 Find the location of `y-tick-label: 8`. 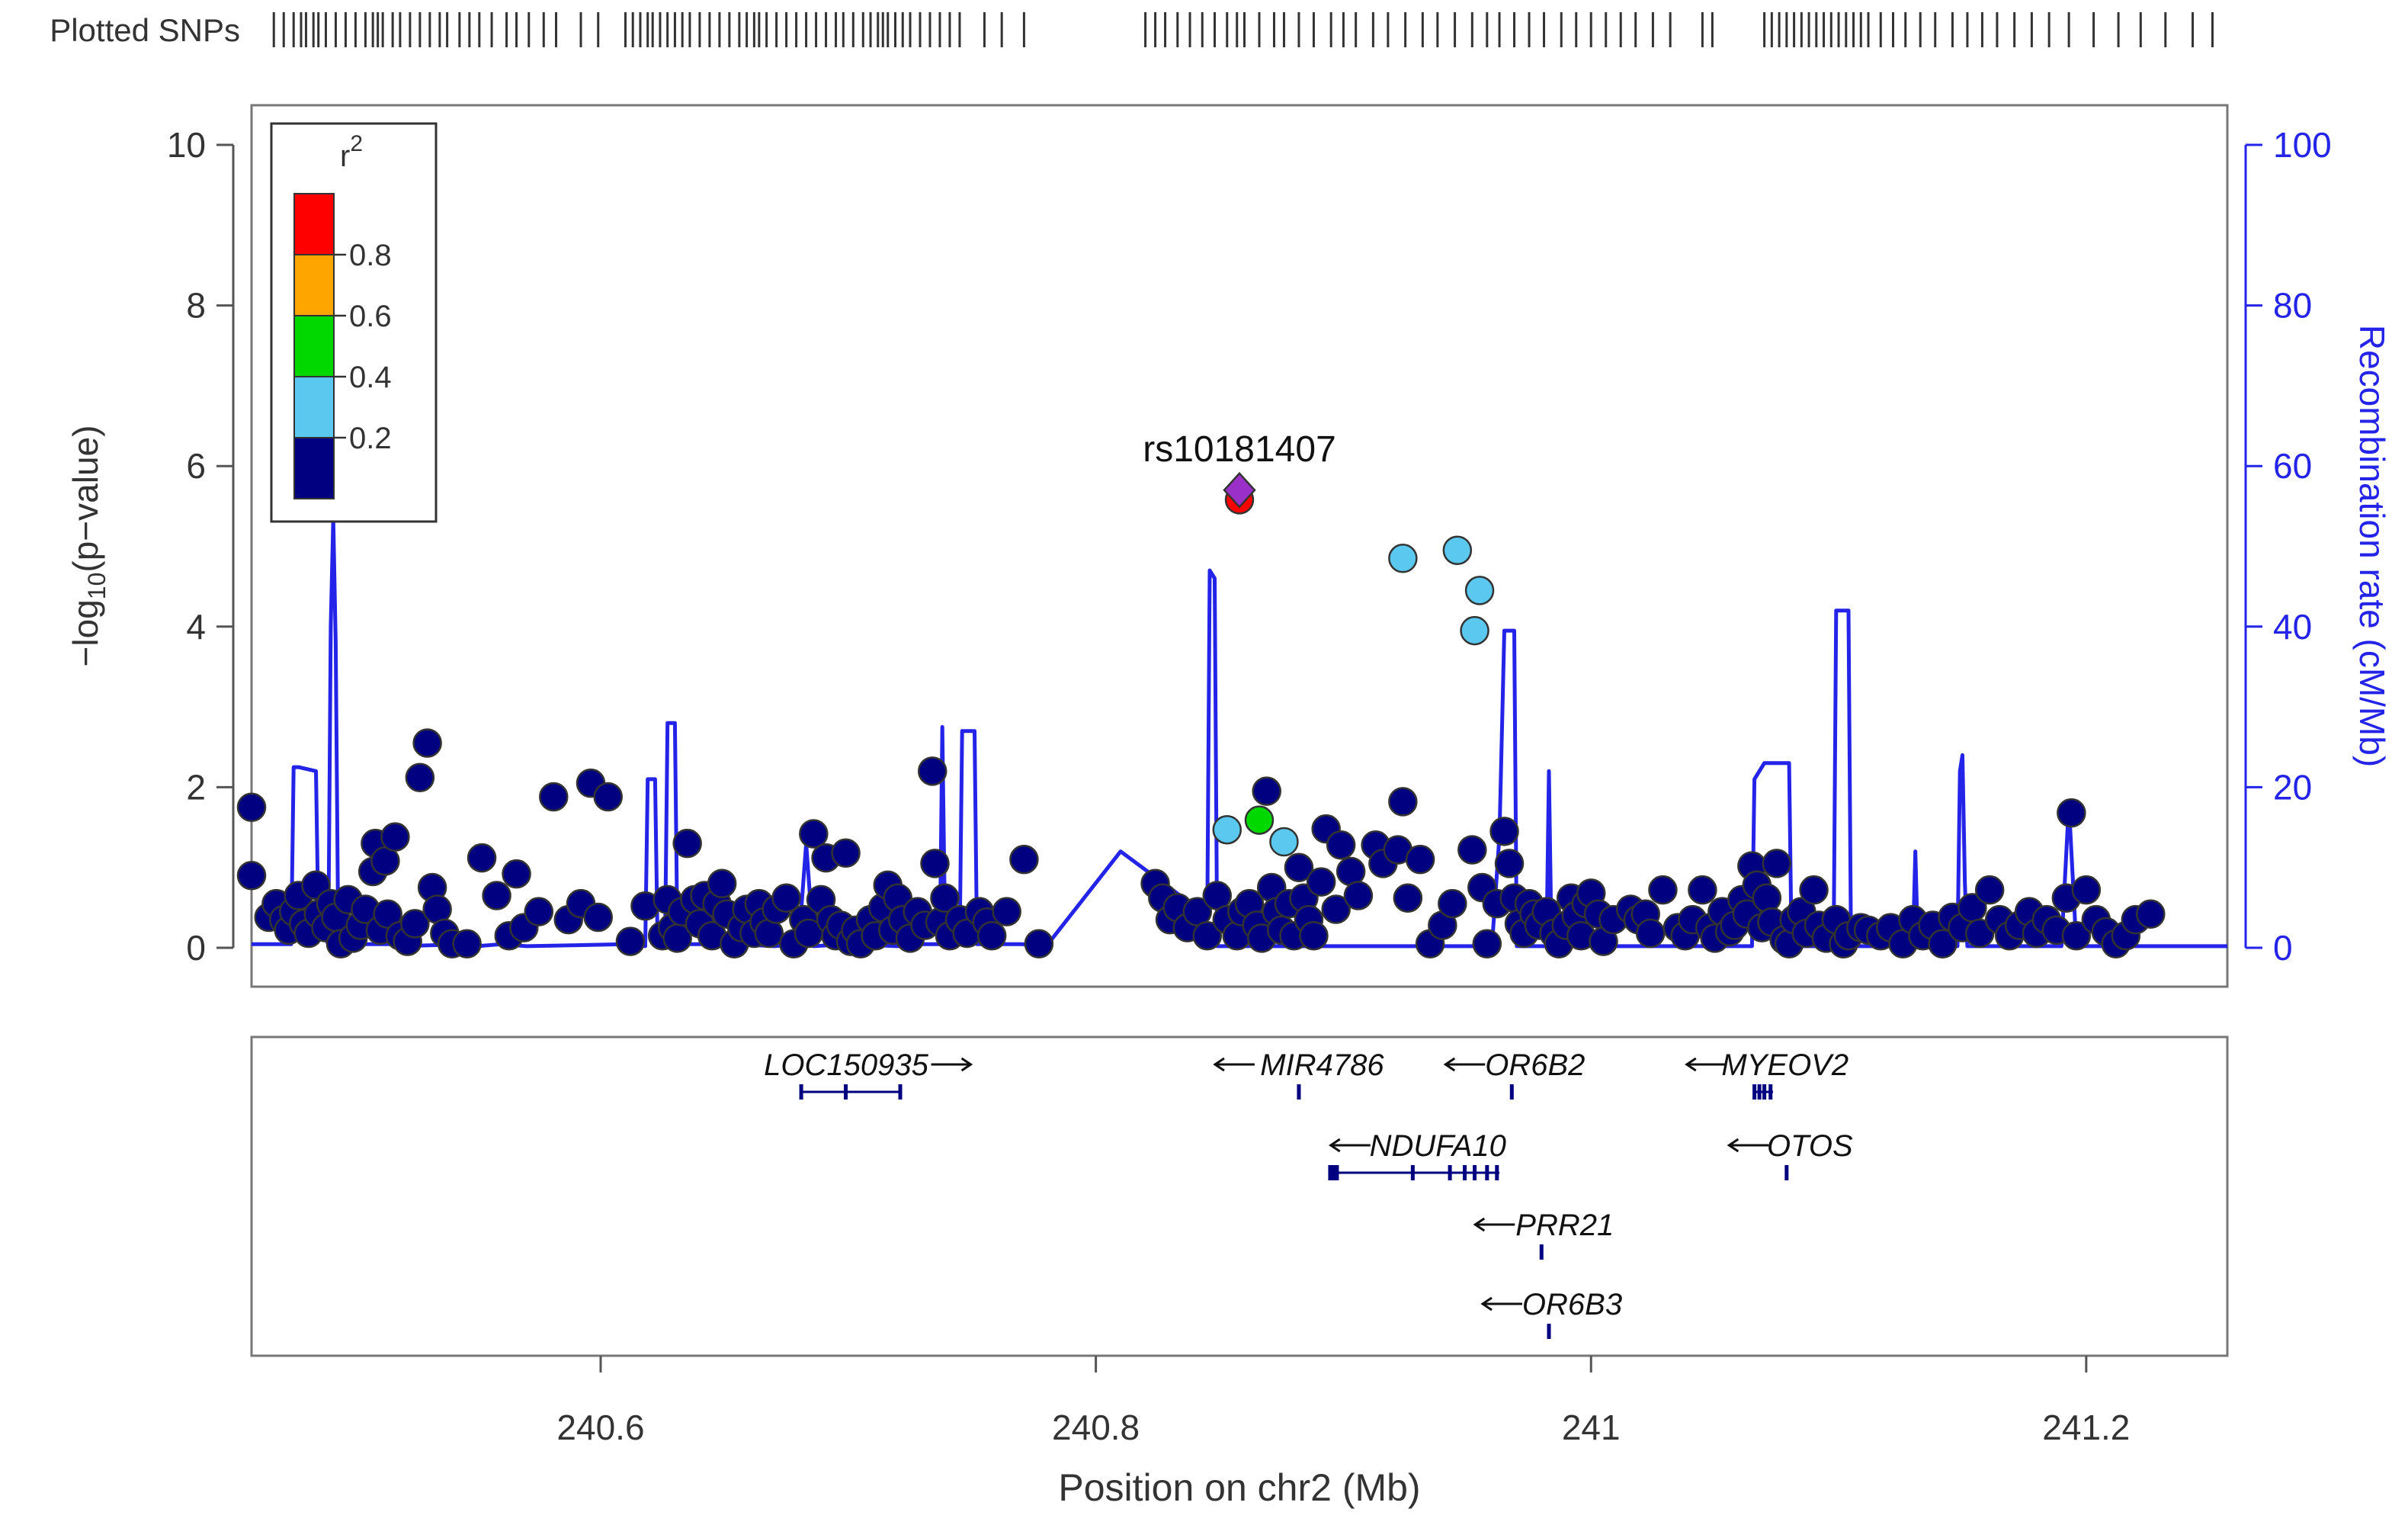

y-tick-label: 8 is located at coordinates (196, 306).